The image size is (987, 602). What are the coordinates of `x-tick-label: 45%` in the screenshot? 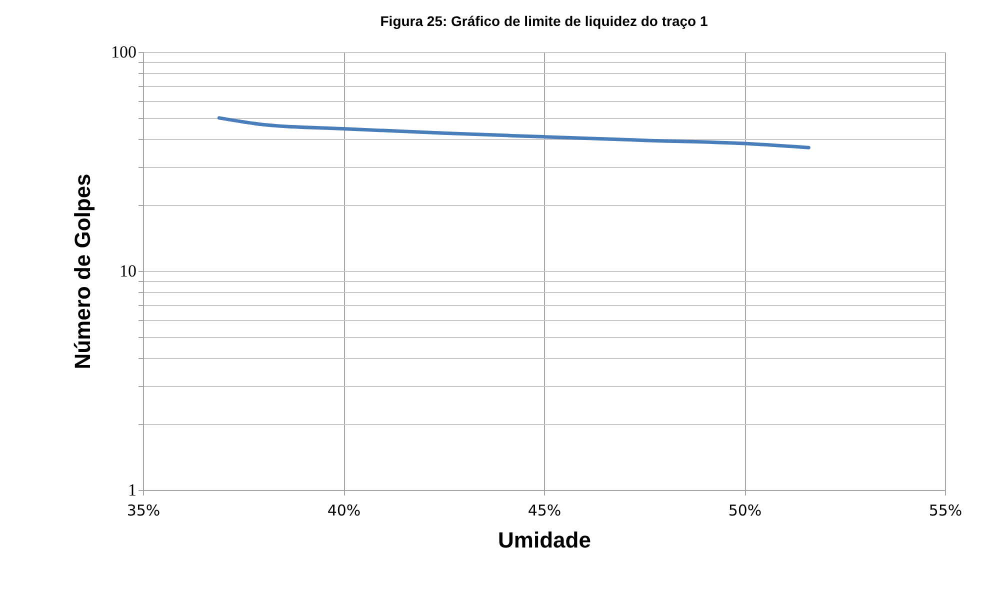 It's located at (545, 511).